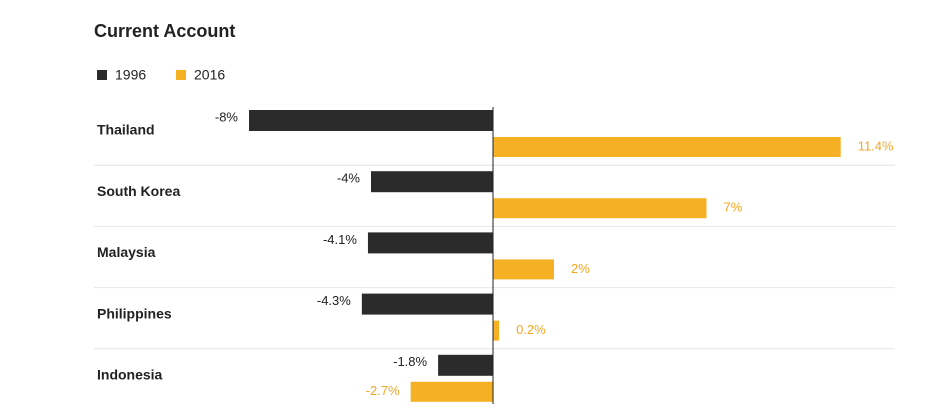 The image size is (926, 414). I want to click on chart-title: Current Account, so click(164, 31).